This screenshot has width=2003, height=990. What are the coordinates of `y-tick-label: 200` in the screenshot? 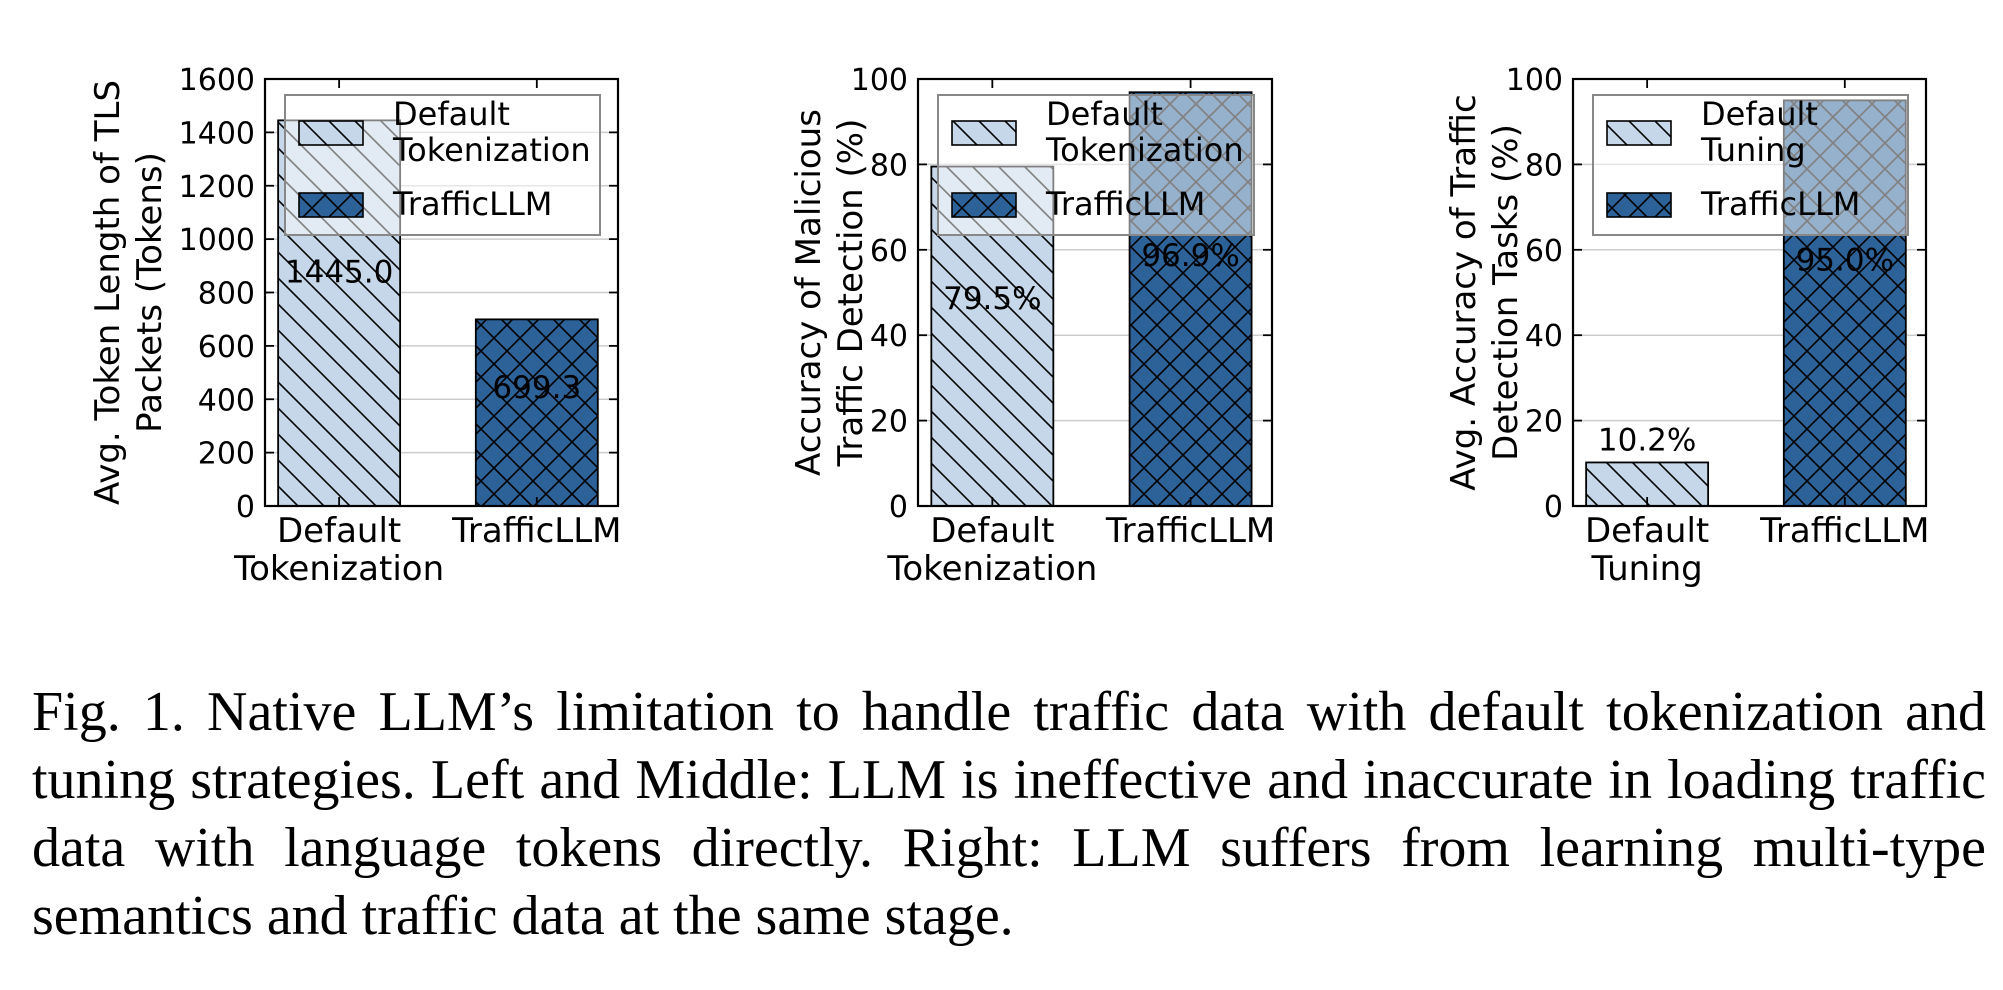 It's located at (226, 454).